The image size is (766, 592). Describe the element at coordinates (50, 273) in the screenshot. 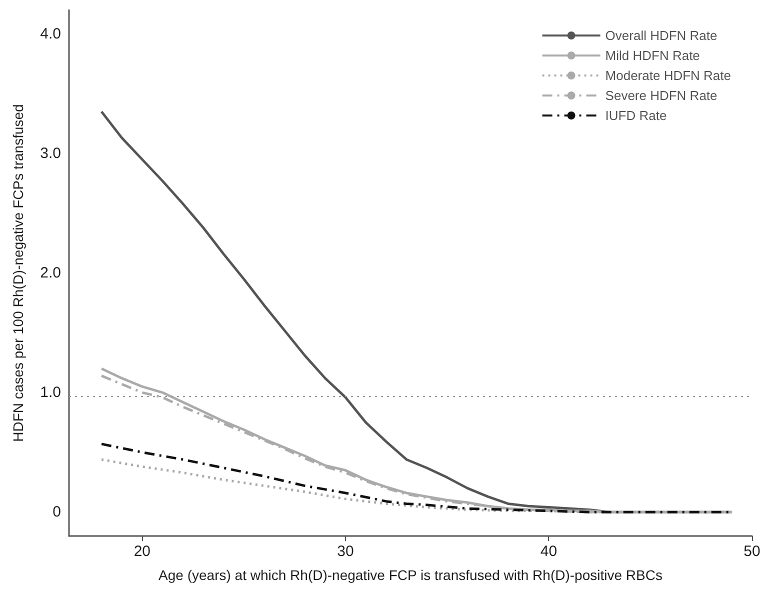

I see `y-tick-label: 2.0` at that location.